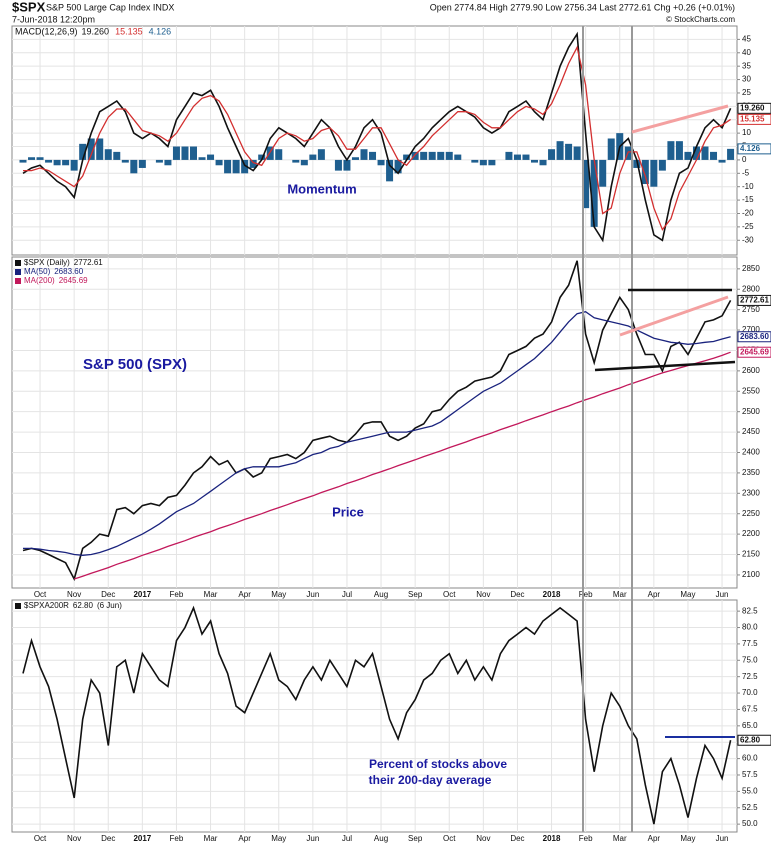  I want to click on x-tick-label: 2017, so click(142, 594).